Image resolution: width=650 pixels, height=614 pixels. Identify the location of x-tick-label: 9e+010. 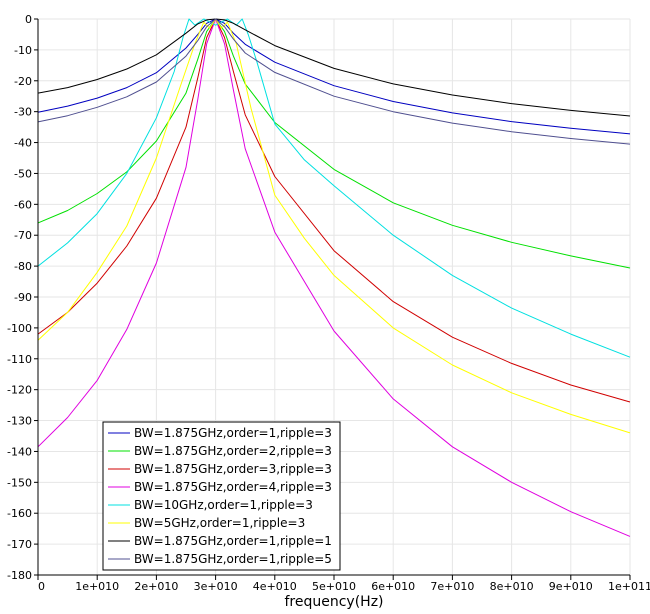
(571, 586).